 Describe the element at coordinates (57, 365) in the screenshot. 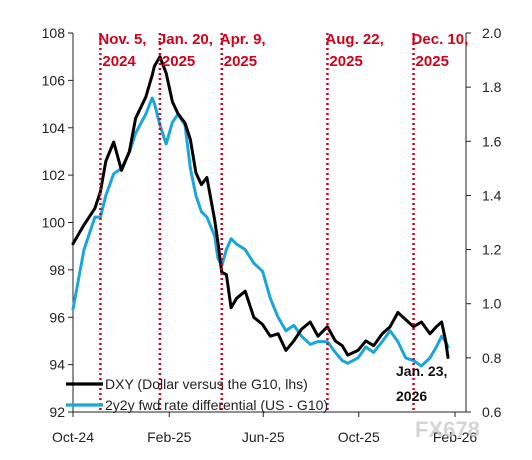

I see `left-tick-label: 94` at that location.